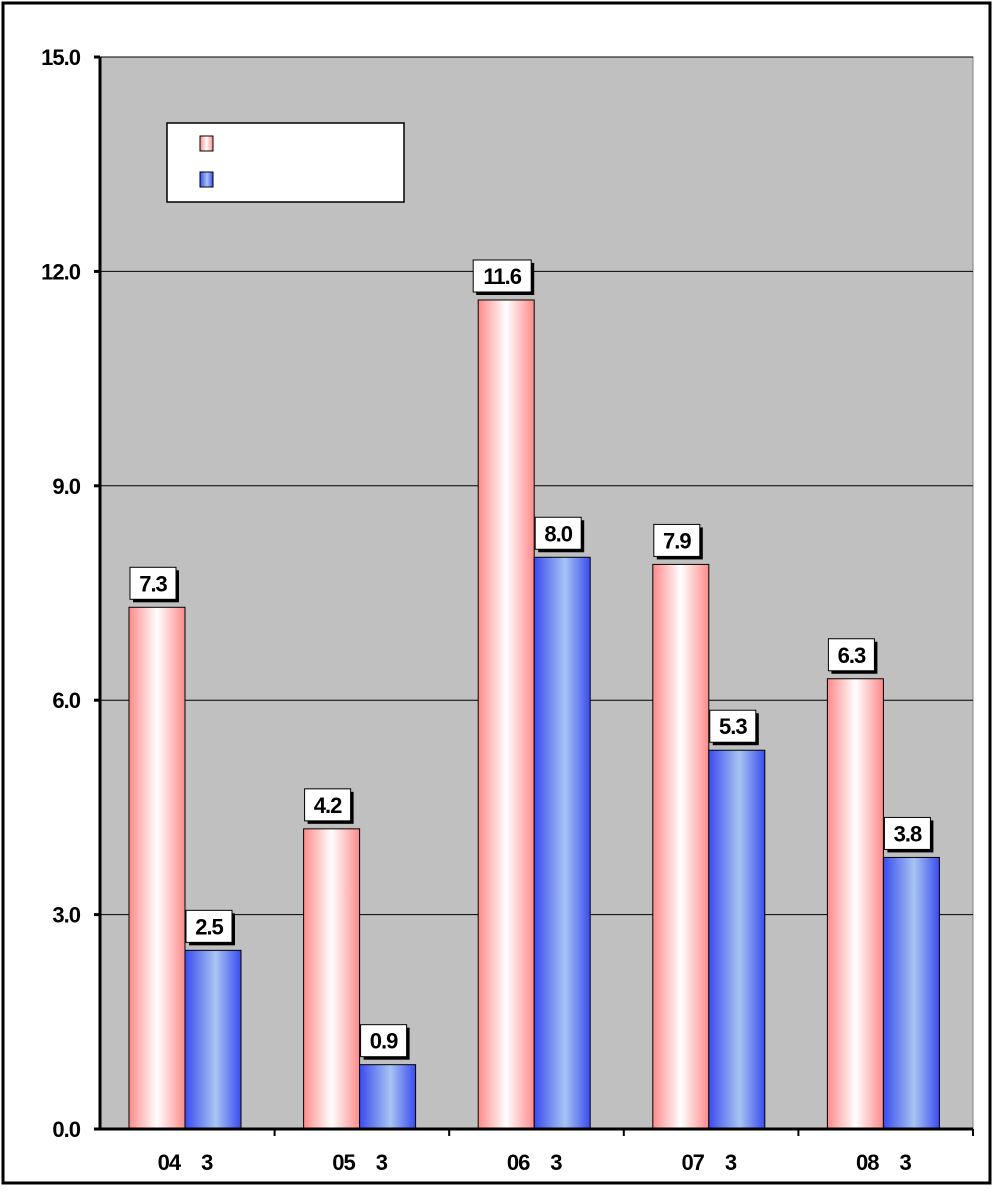 The height and width of the screenshot is (1191, 993). What do you see at coordinates (66, 700) in the screenshot?
I see `y-tick-label: 6.0` at bounding box center [66, 700].